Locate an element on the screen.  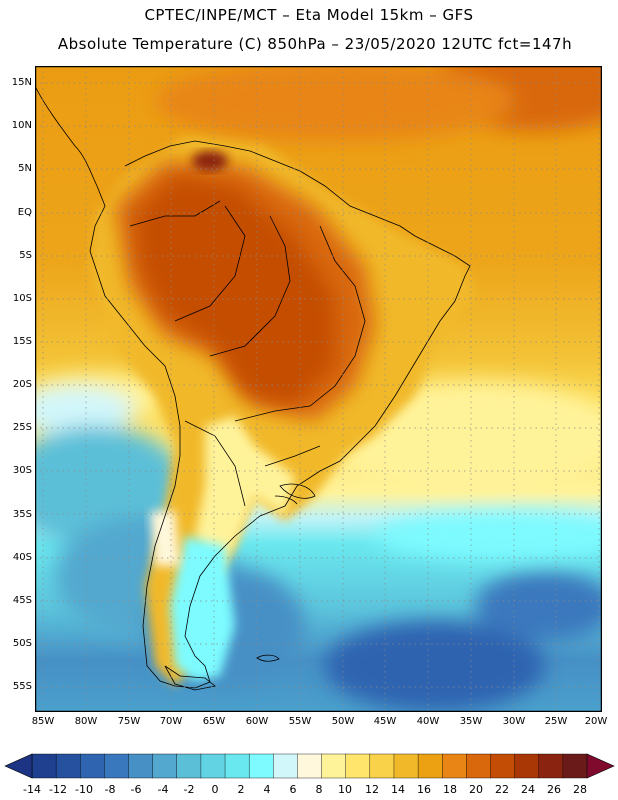
lon-label: 35W is located at coordinates (471, 721).